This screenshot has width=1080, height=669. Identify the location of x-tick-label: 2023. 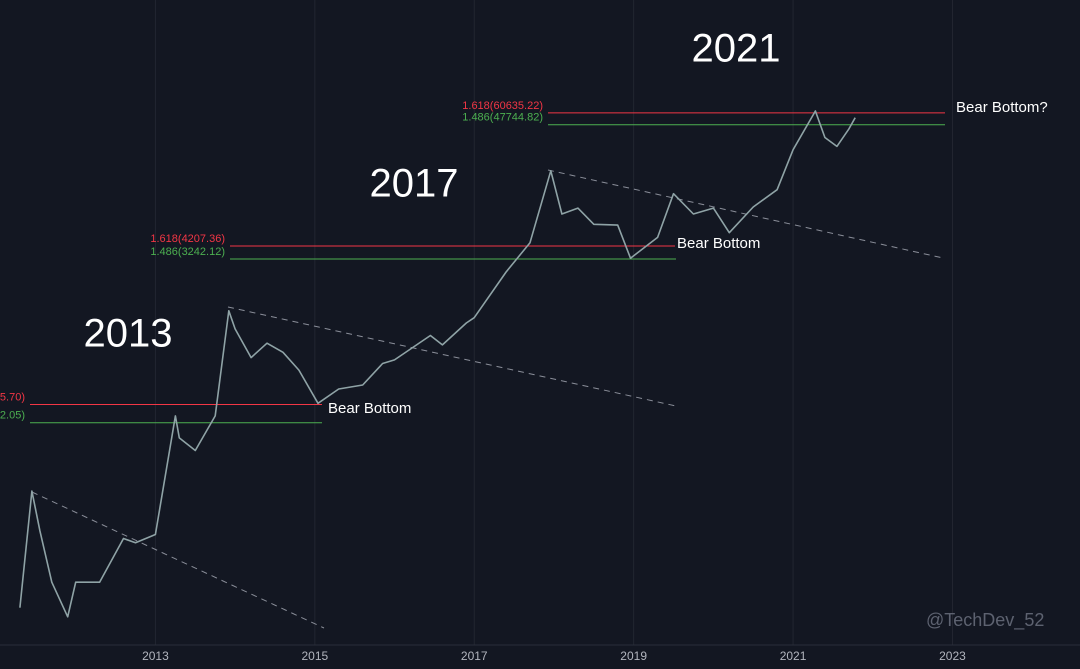
(952, 656).